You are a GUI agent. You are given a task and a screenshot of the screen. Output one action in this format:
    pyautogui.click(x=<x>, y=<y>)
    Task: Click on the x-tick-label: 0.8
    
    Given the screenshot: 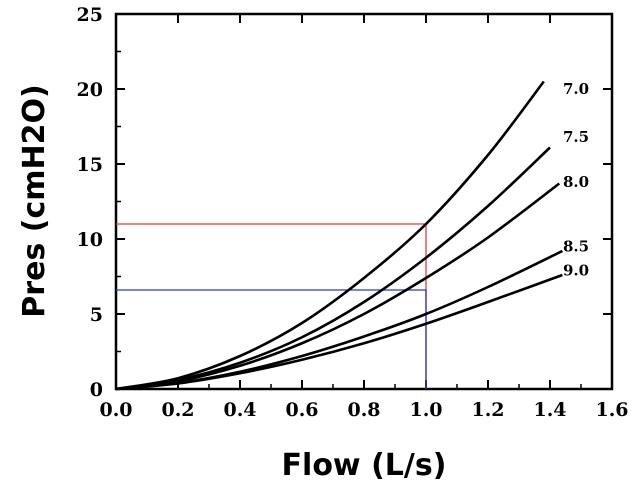 What is the action you would take?
    pyautogui.click(x=363, y=410)
    